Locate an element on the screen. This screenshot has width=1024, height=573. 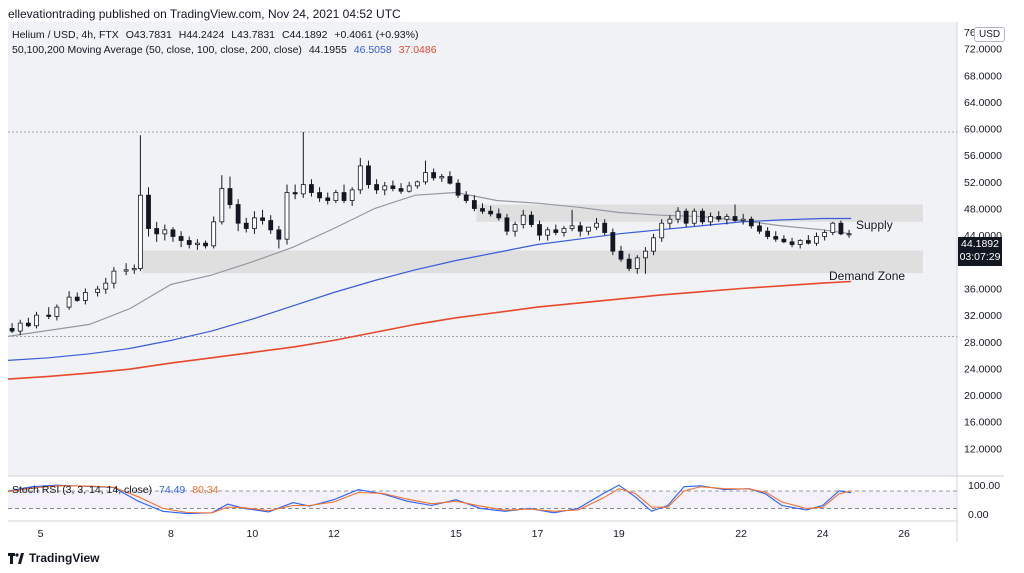
zone-rect is located at coordinates (533, 262).